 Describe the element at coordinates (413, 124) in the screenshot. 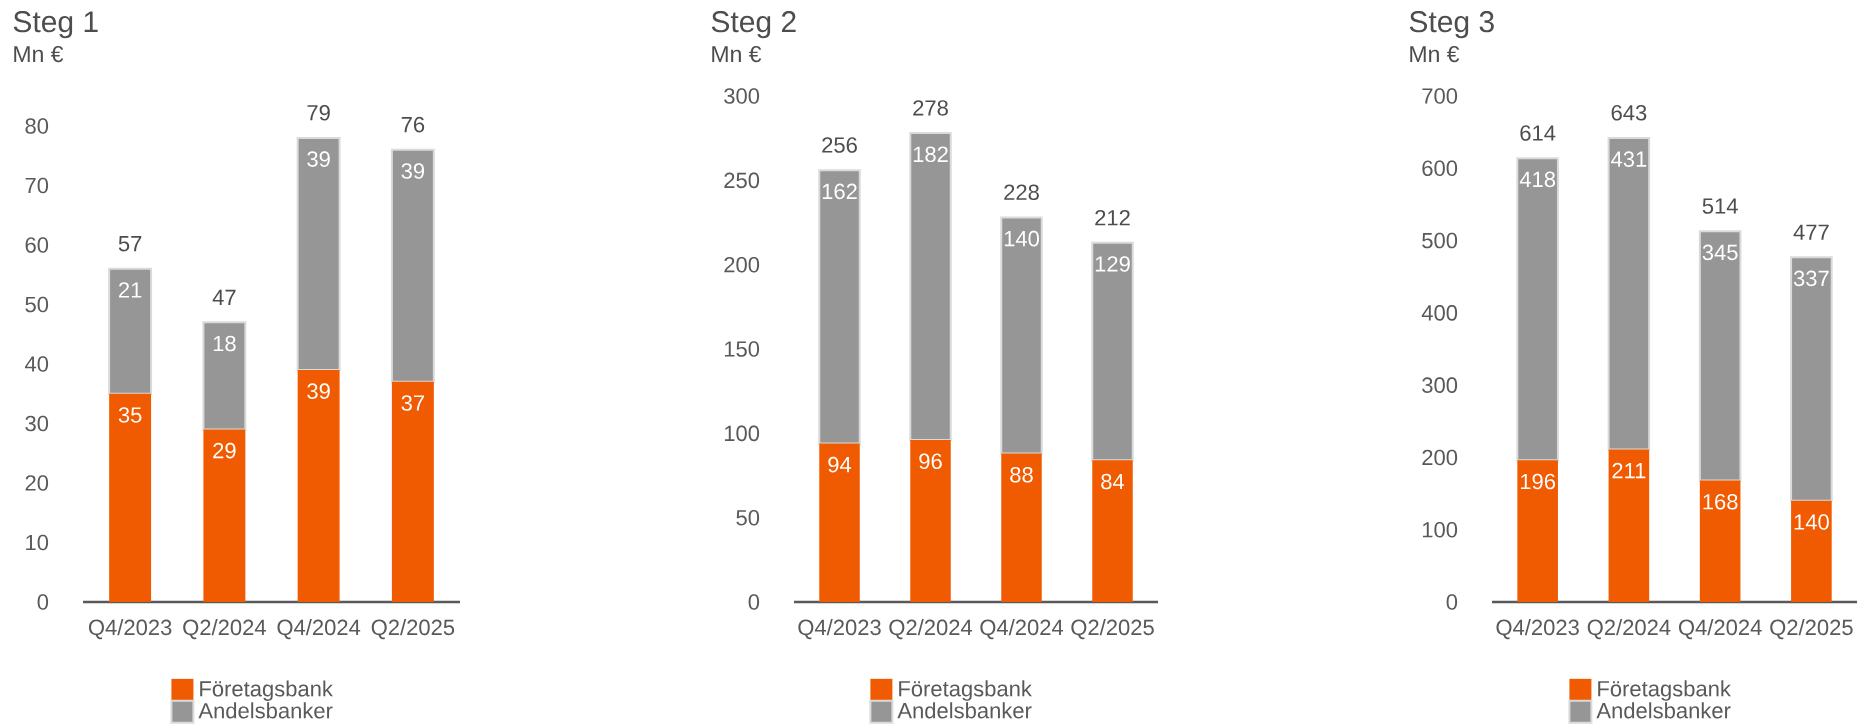

I see `total-label: 76` at that location.